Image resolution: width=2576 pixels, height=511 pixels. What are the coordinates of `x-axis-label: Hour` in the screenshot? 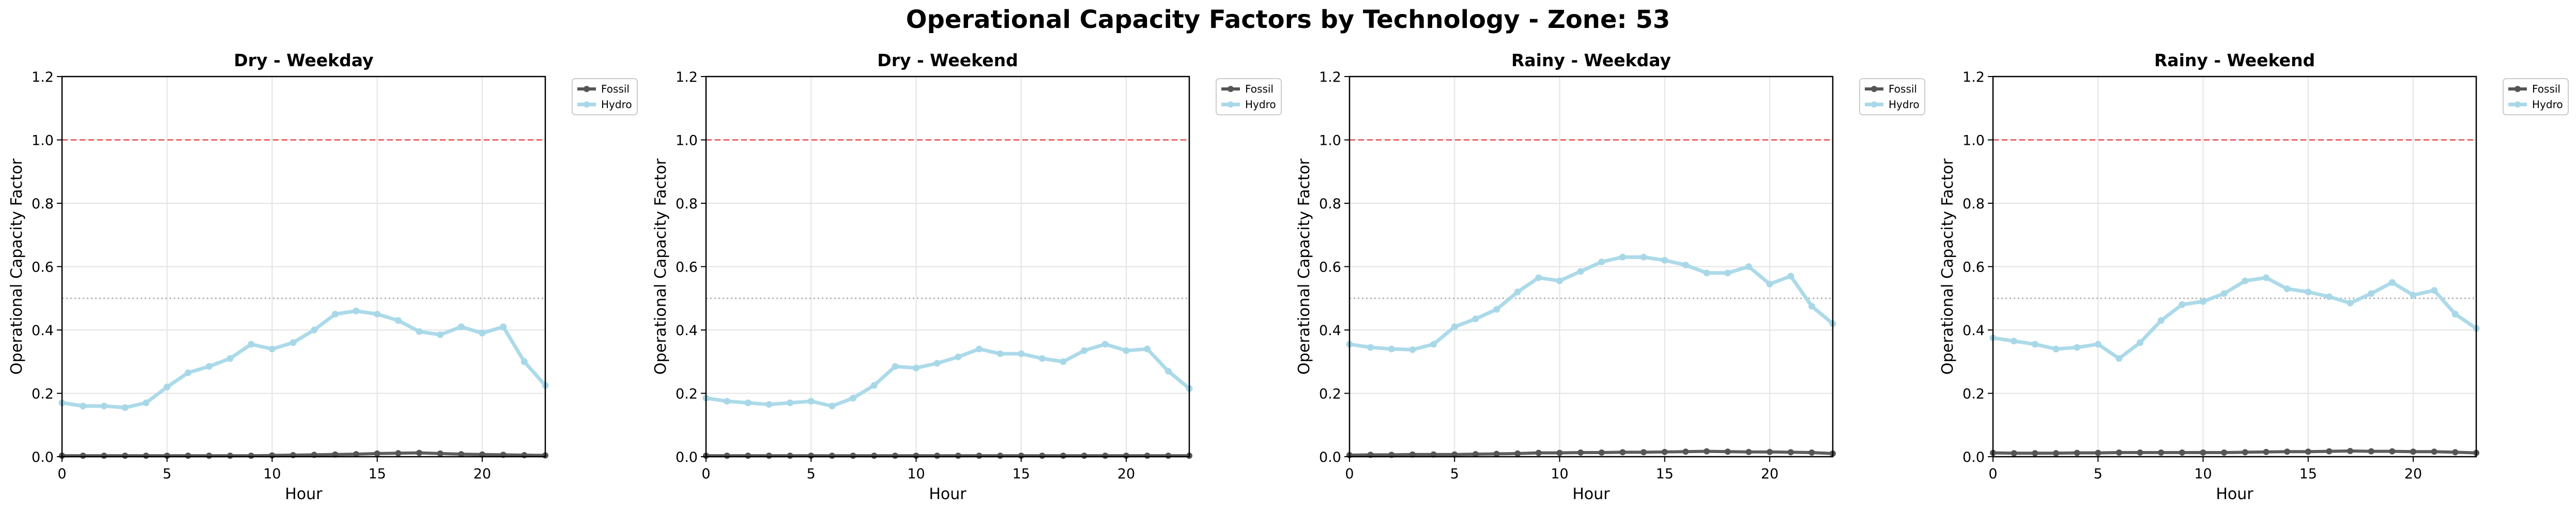 It's located at (948, 494).